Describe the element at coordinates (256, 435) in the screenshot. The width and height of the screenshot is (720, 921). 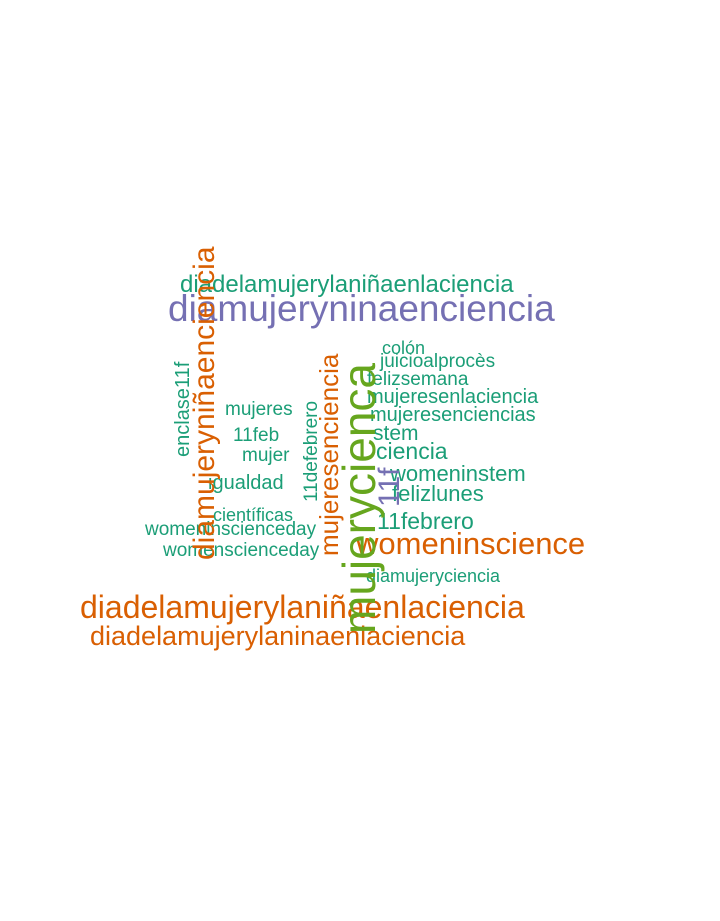
I see `word-11feb: 11feb` at that location.